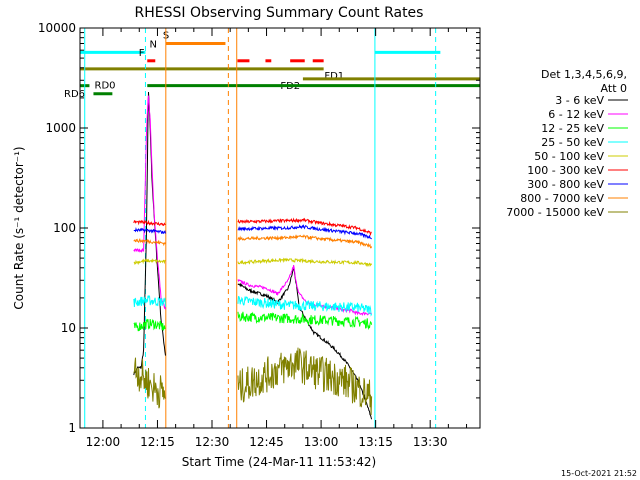  Describe the element at coordinates (599, 473) in the screenshot. I see `footer-date: 15-Oct-2021 21:52` at that location.